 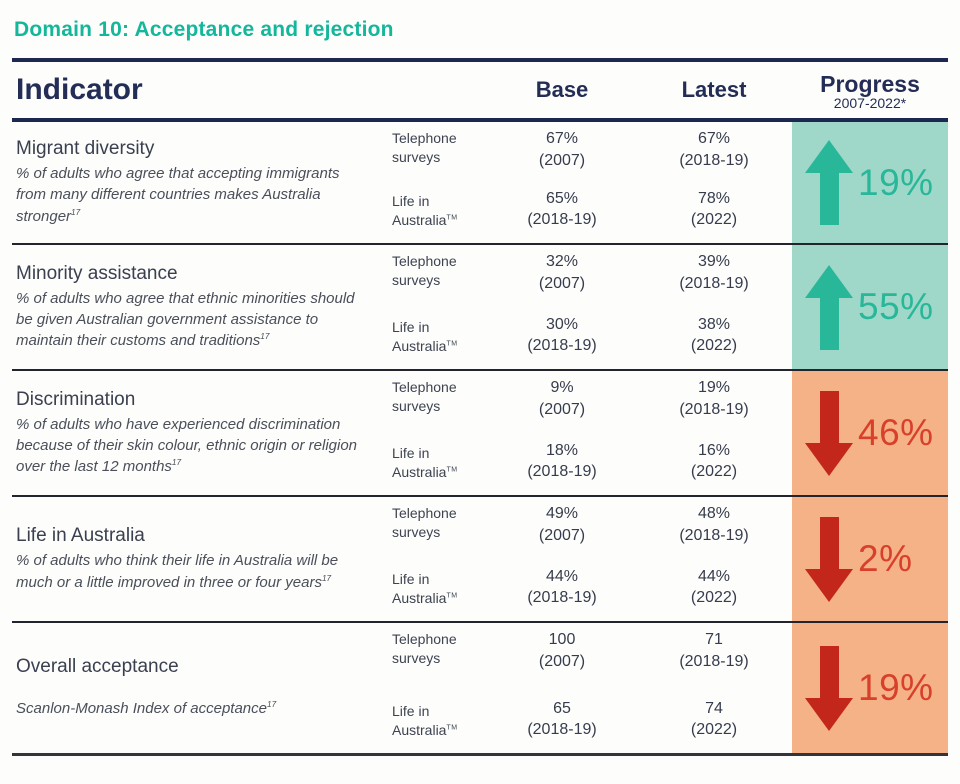 I want to click on latest-value: 74 (2022), so click(x=714, y=719).